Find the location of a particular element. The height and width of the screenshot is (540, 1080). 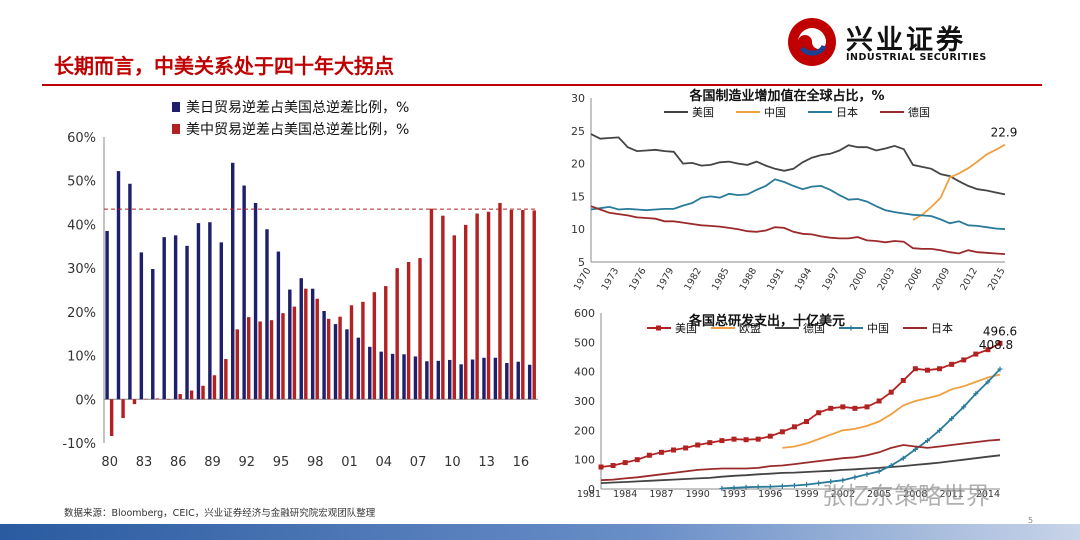

y-tick-label: 30 is located at coordinates (578, 98).